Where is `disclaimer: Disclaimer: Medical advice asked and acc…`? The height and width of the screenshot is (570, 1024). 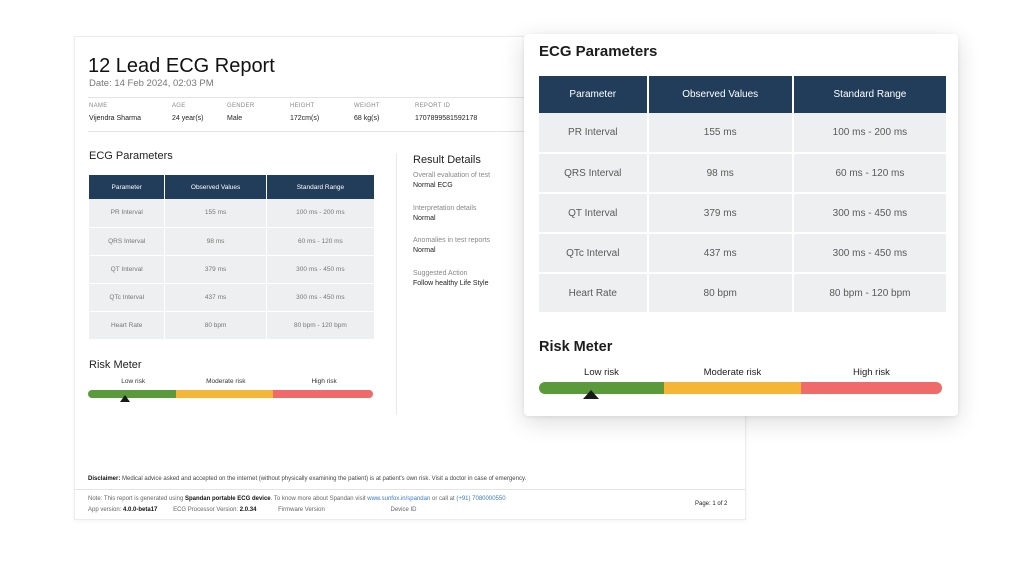
disclaimer: Disclaimer: Medical advice asked and acc… is located at coordinates (307, 479).